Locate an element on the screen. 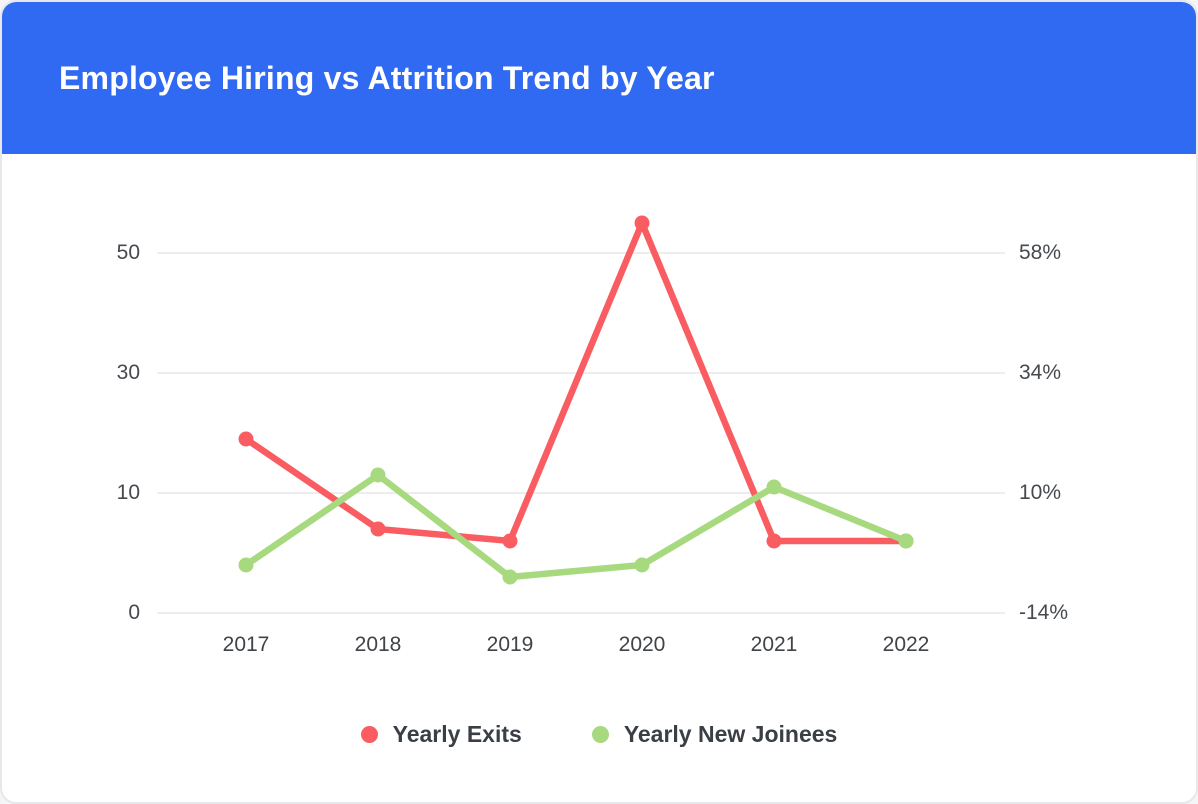 This screenshot has width=1198, height=804. left-axis-tick-50: 50 is located at coordinates (128, 252).